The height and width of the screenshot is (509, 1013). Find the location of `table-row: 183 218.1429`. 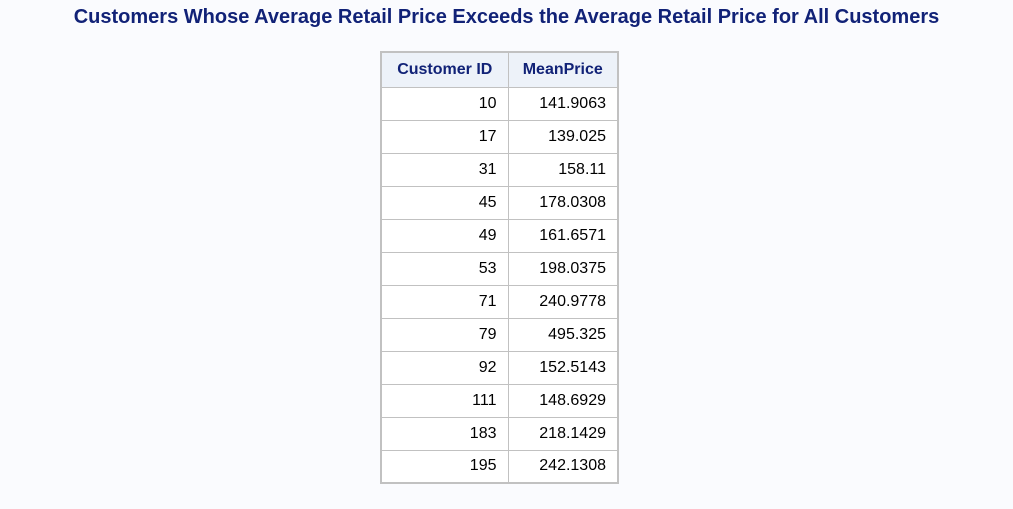

table-row: 183 218.1429 is located at coordinates (499, 433).